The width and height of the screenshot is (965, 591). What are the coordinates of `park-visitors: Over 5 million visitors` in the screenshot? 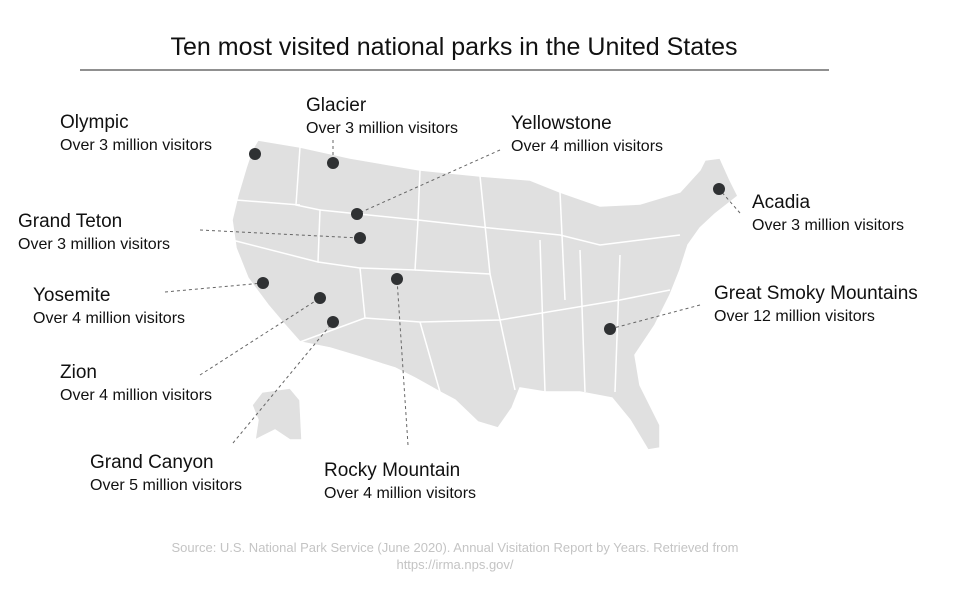 It's located at (166, 485).